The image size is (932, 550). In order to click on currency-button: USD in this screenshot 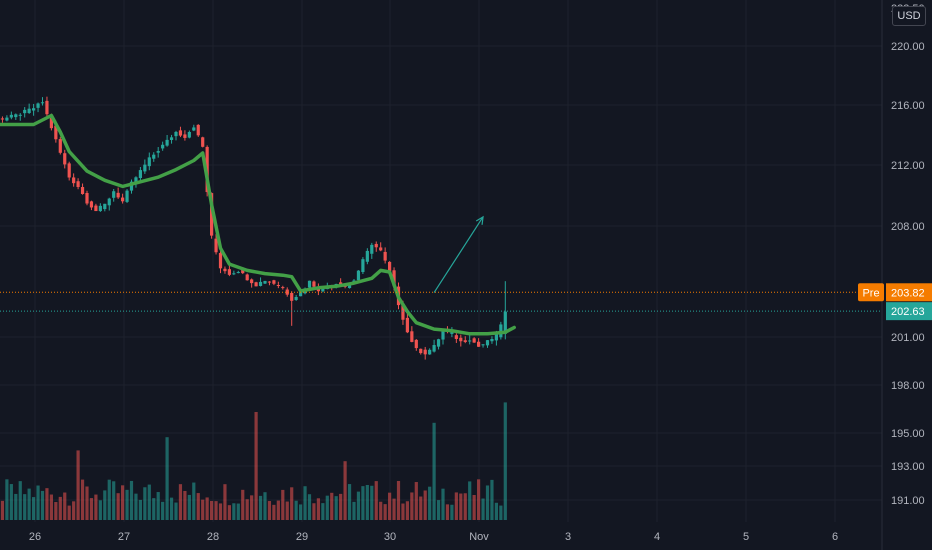, I will do `click(909, 16)`.